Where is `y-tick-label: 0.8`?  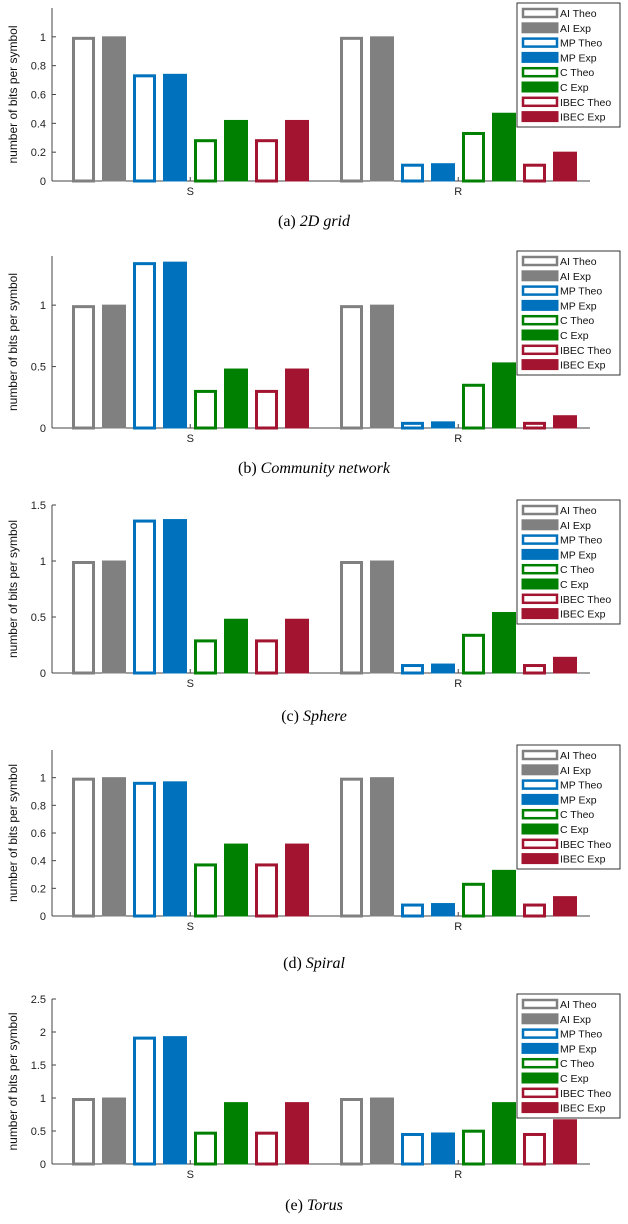 y-tick-label: 0.8 is located at coordinates (38, 67).